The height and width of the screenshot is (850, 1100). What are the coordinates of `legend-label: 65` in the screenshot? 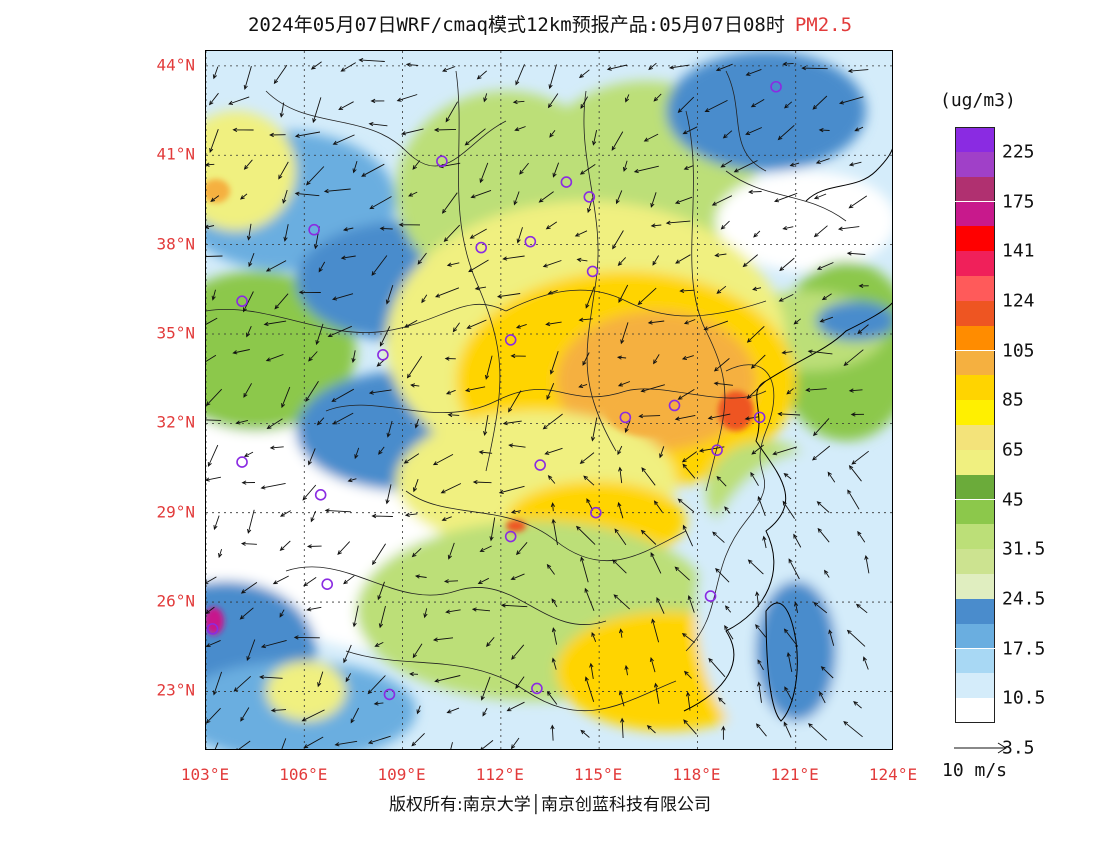 It's located at (1013, 450).